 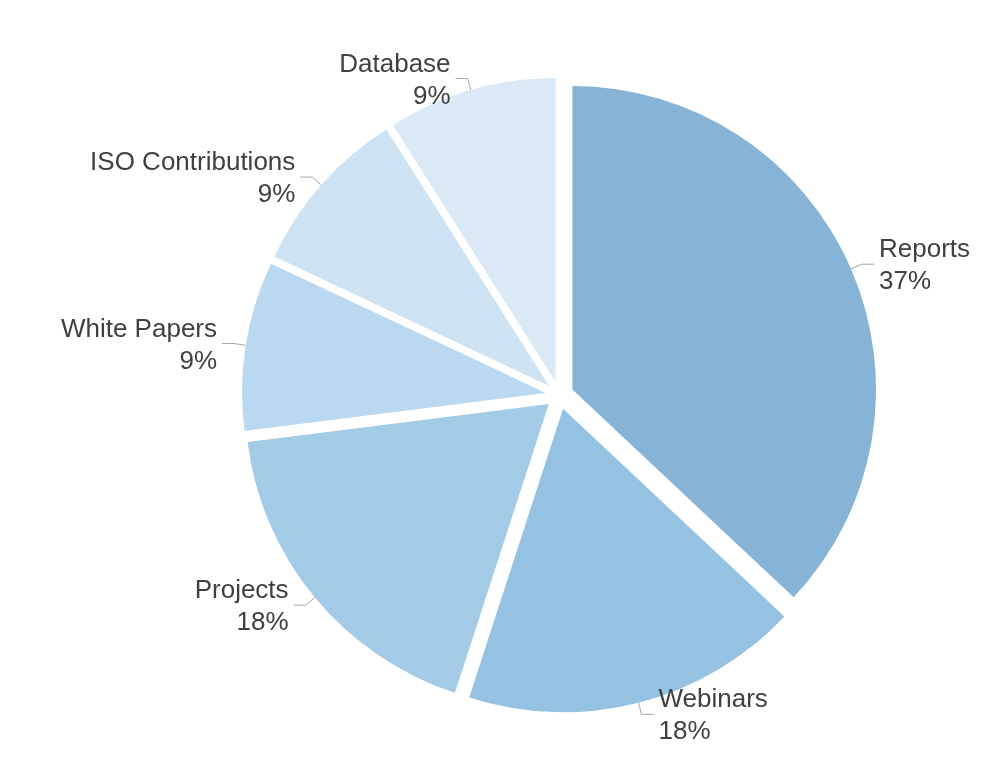 What do you see at coordinates (193, 161) in the screenshot?
I see `slice-label: ISO Contributions` at bounding box center [193, 161].